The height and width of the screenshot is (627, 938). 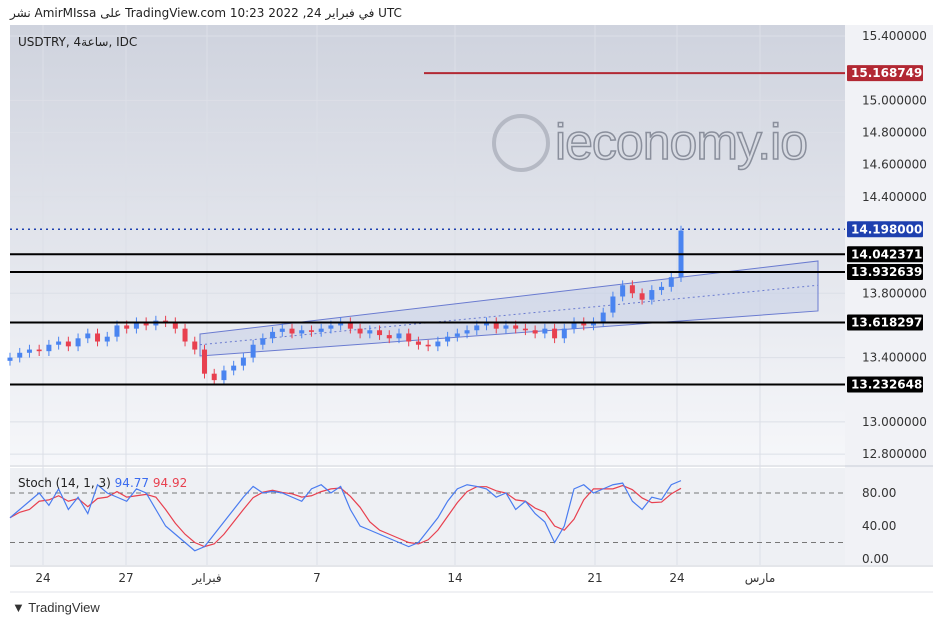 I want to click on time-tick-label: فبراير, so click(x=206, y=578).